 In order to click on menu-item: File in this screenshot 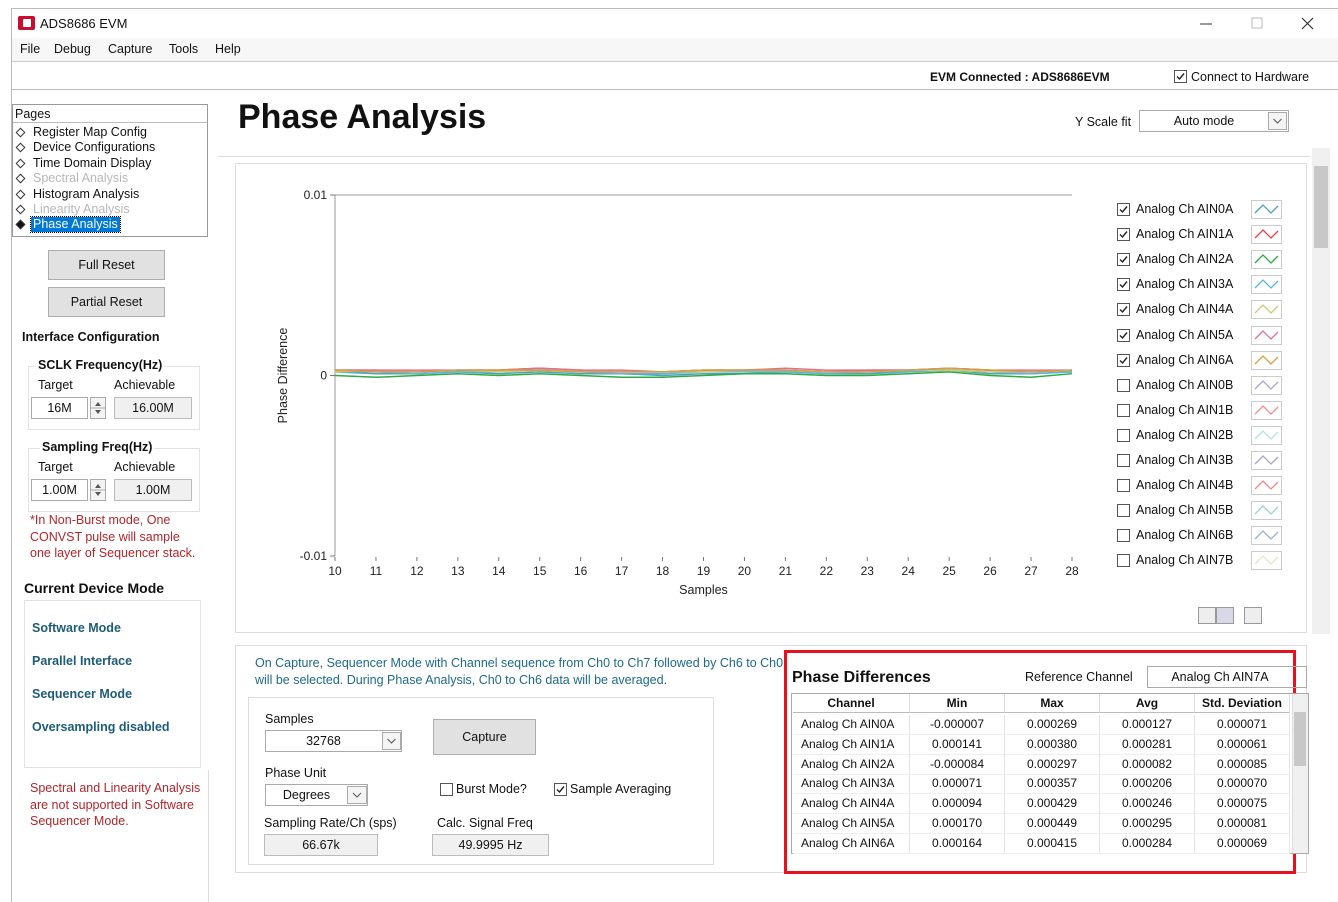, I will do `click(30, 49)`.